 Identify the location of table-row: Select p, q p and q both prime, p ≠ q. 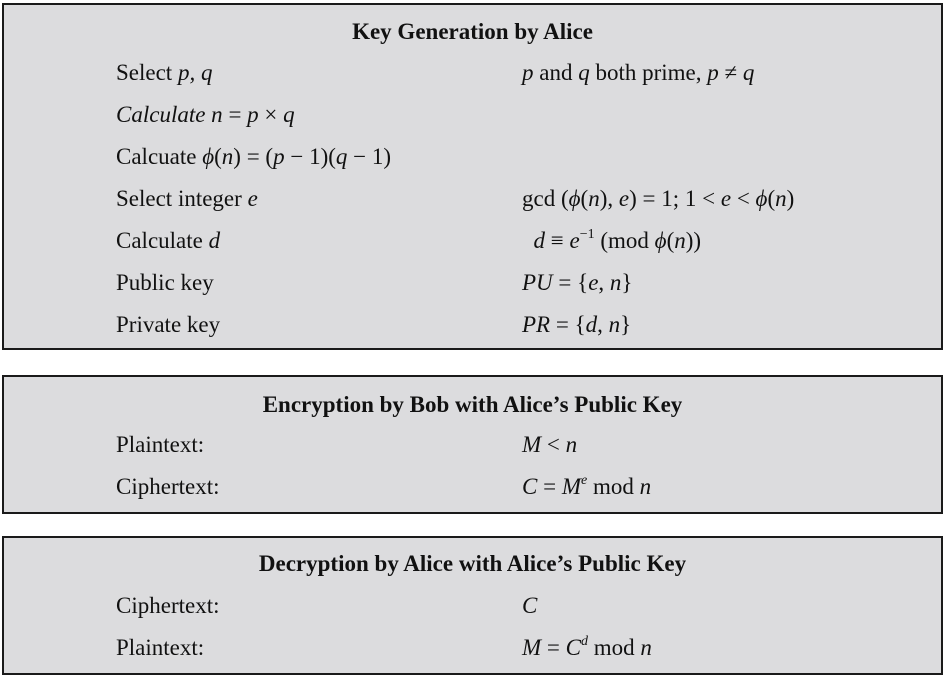
(472, 73).